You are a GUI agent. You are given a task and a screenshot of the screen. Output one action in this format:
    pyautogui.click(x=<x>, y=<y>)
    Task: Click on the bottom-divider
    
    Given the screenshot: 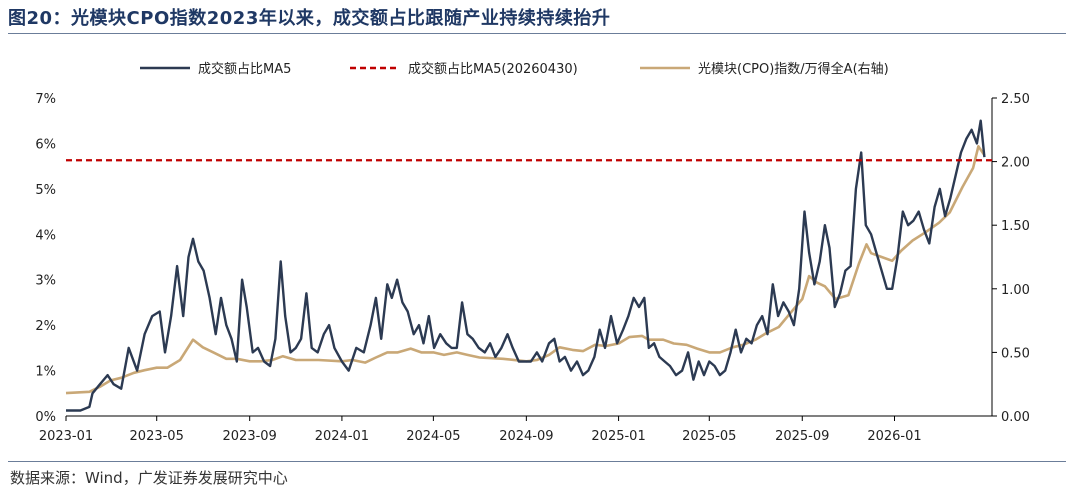 What is the action you would take?
    pyautogui.click(x=537, y=461)
    